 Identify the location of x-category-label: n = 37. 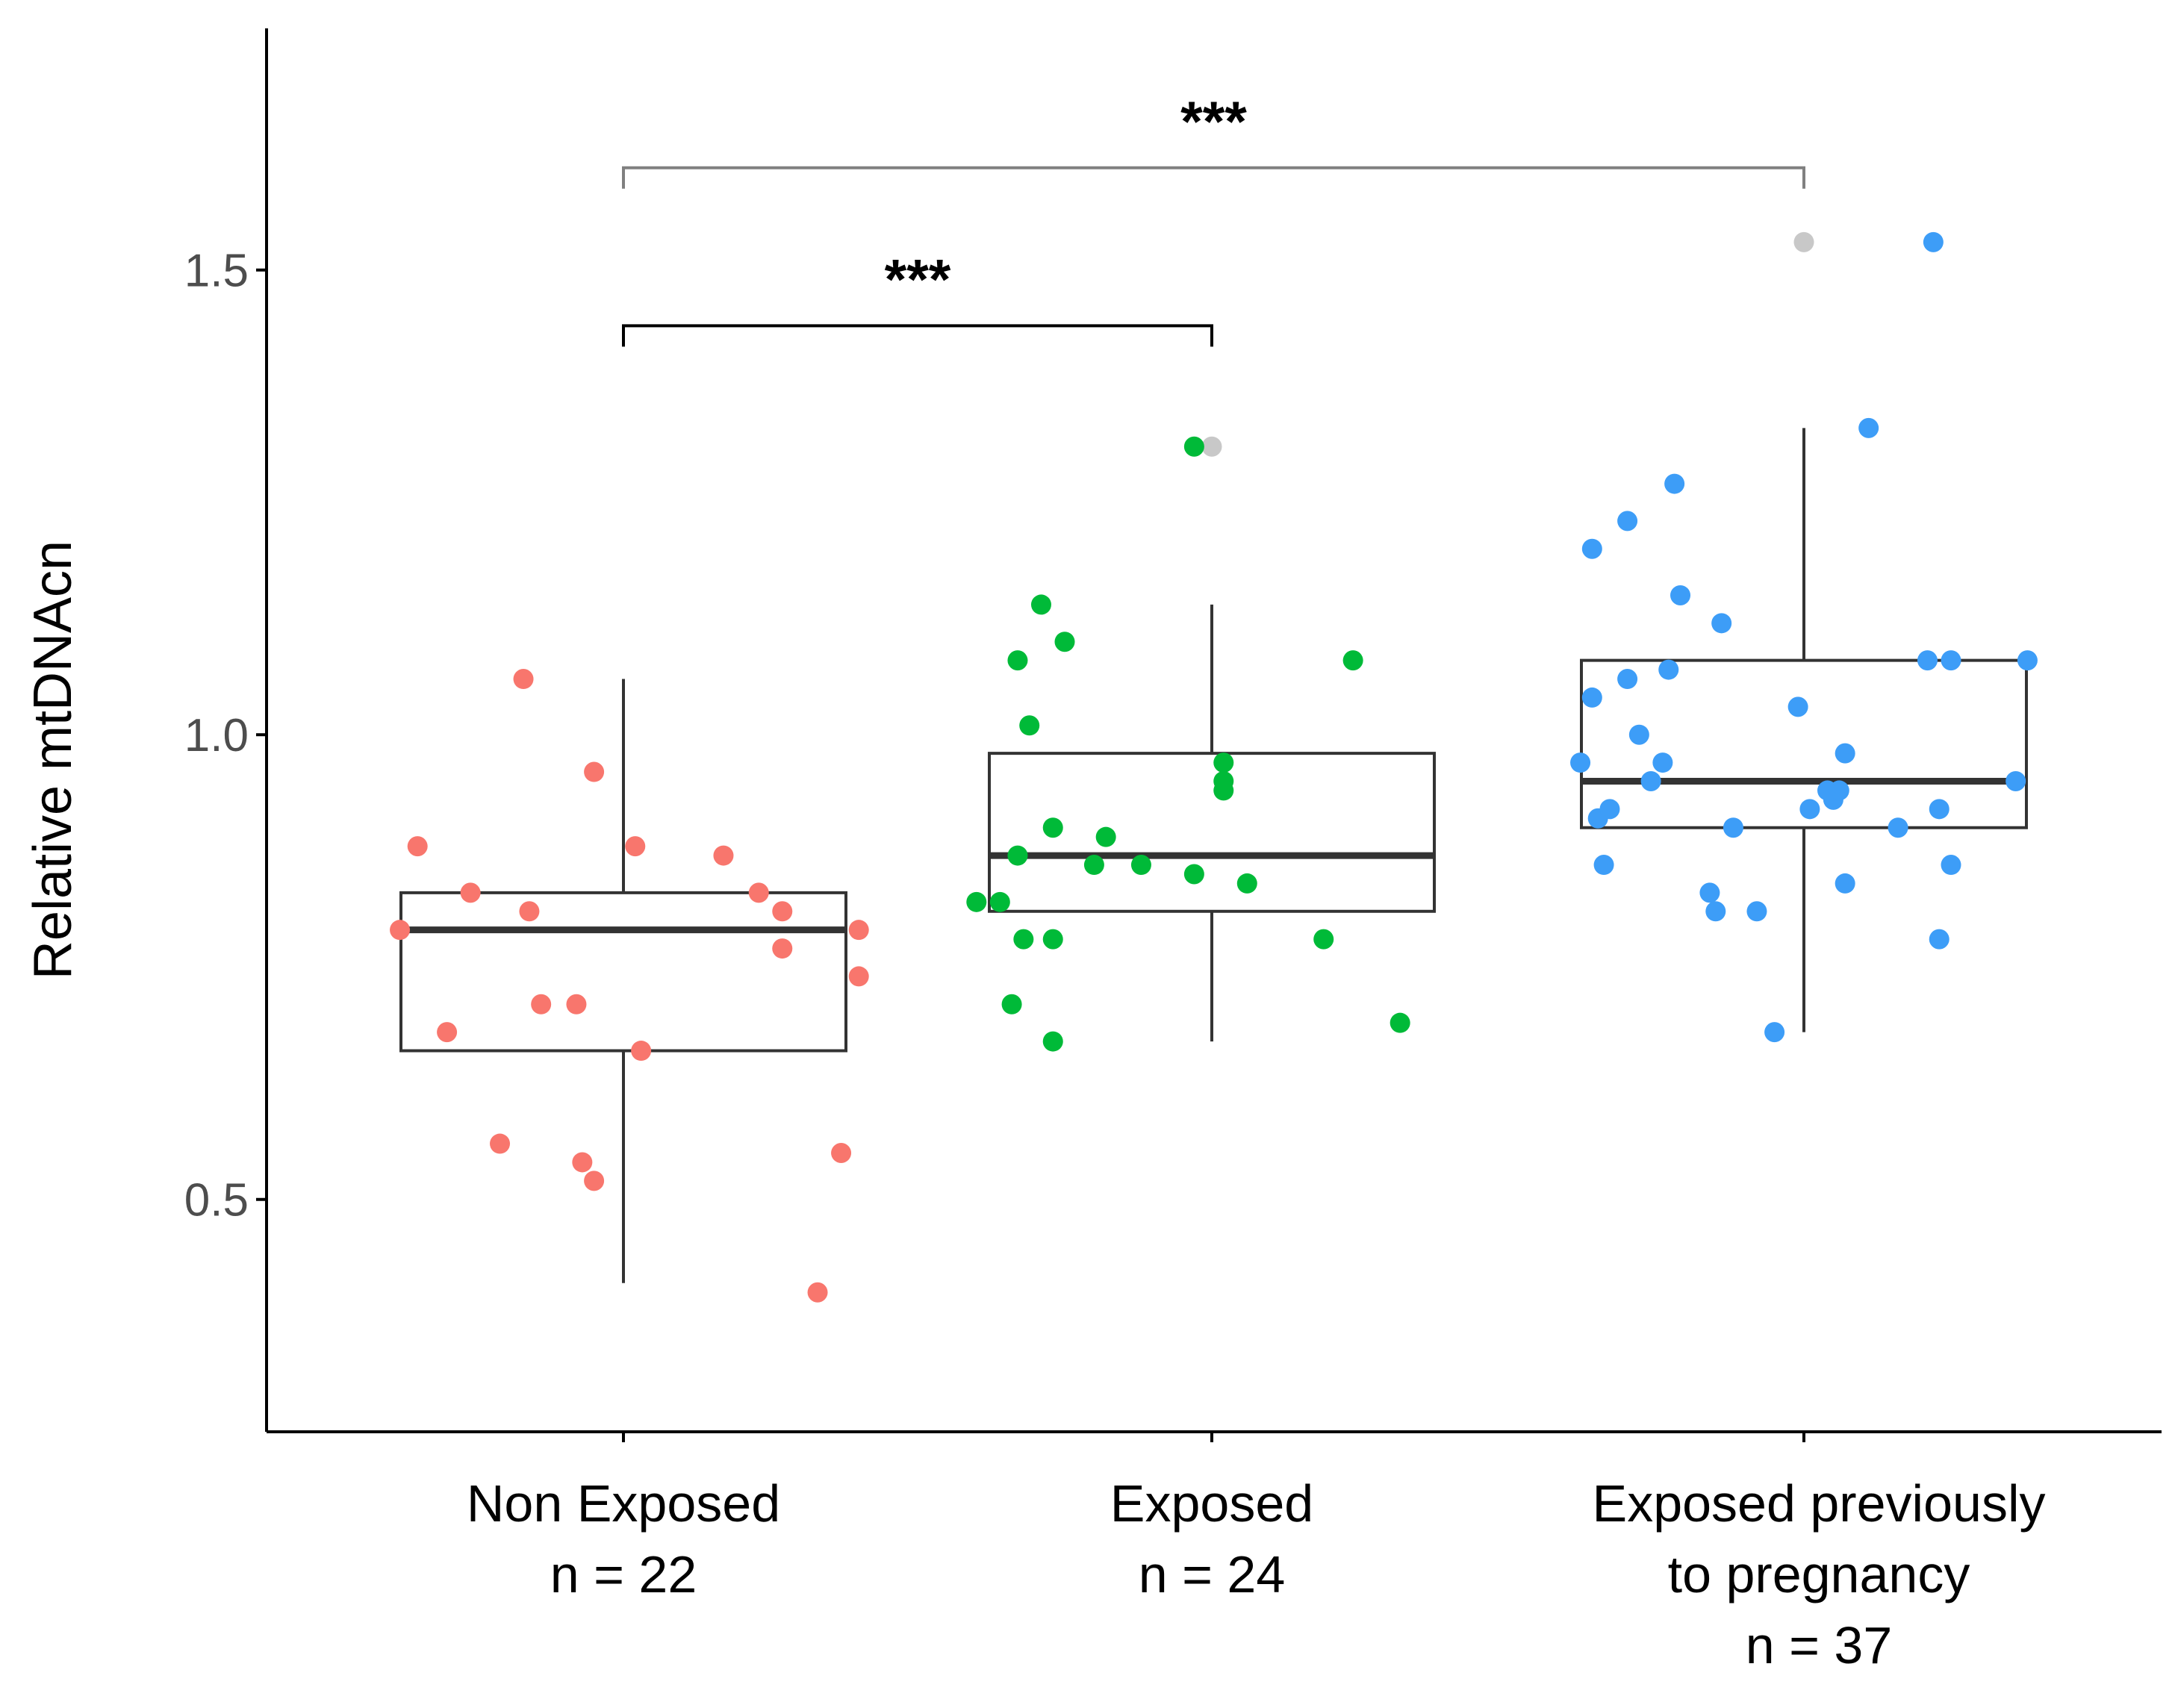
(1820, 1645).